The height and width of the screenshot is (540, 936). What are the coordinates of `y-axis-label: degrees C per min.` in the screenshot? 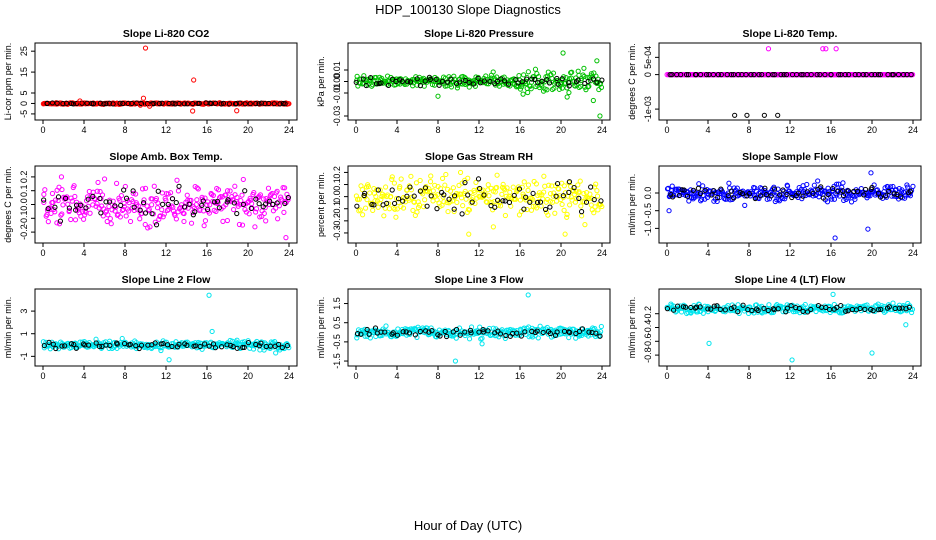 It's located at (8, 204).